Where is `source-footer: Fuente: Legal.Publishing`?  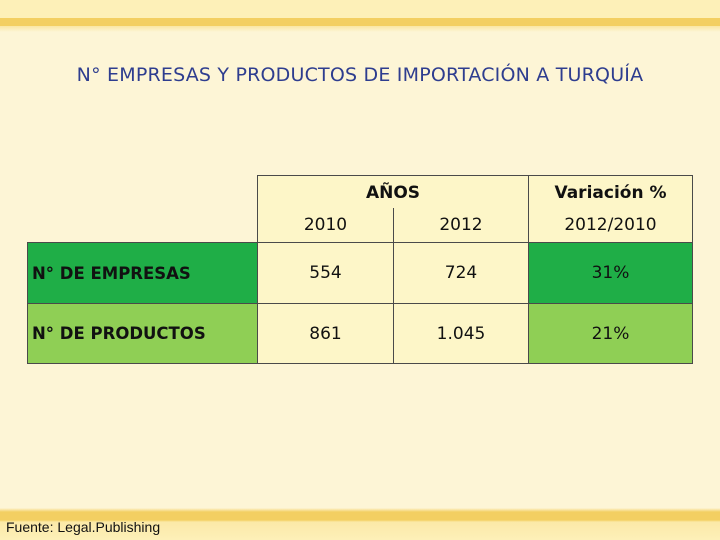
source-footer: Fuente: Legal.Publishing is located at coordinates (83, 527).